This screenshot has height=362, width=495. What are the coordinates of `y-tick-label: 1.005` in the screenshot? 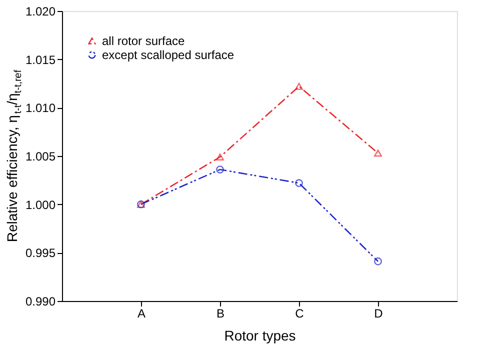 It's located at (40, 157).